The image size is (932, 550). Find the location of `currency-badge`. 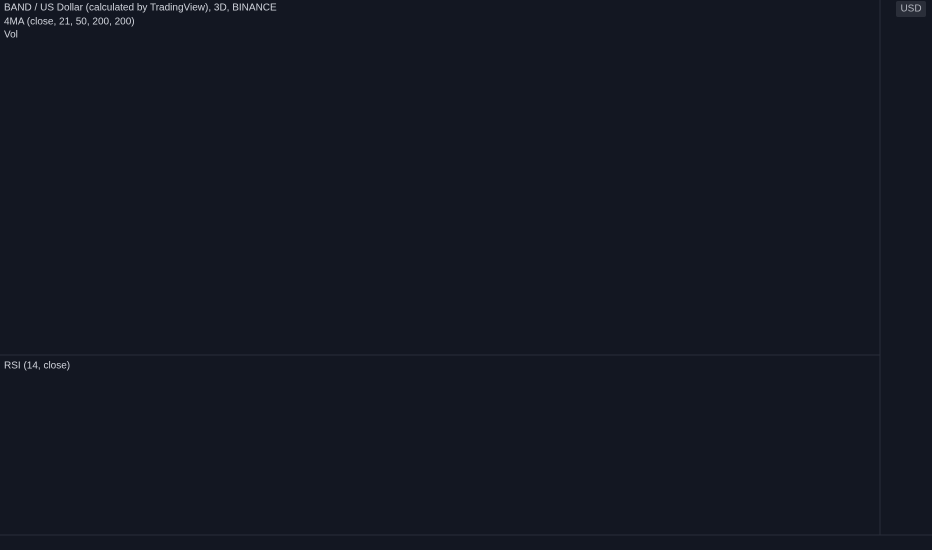

currency-badge is located at coordinates (911, 9).